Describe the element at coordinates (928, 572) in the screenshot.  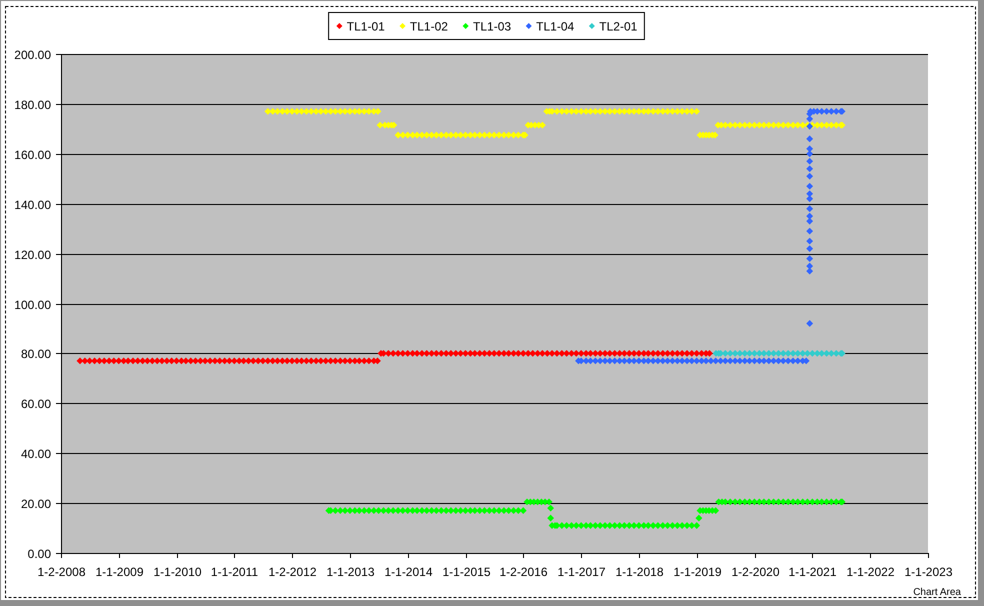
I see `x-tick-label: 1-1-2023` at that location.